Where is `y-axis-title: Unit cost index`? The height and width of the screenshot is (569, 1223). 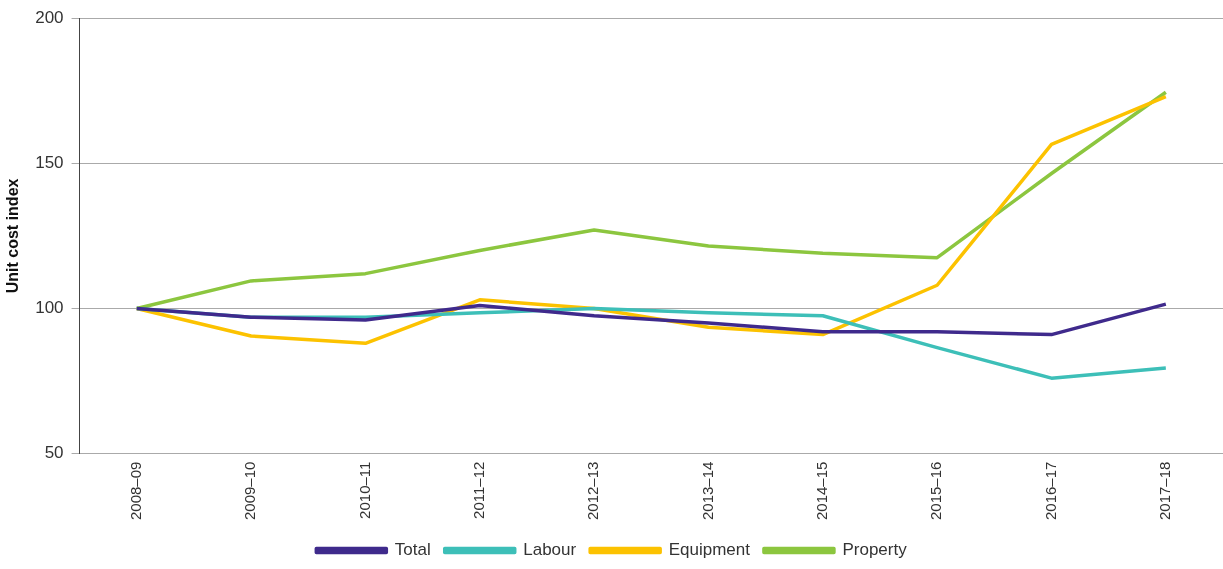 y-axis-title: Unit cost index is located at coordinates (13, 236).